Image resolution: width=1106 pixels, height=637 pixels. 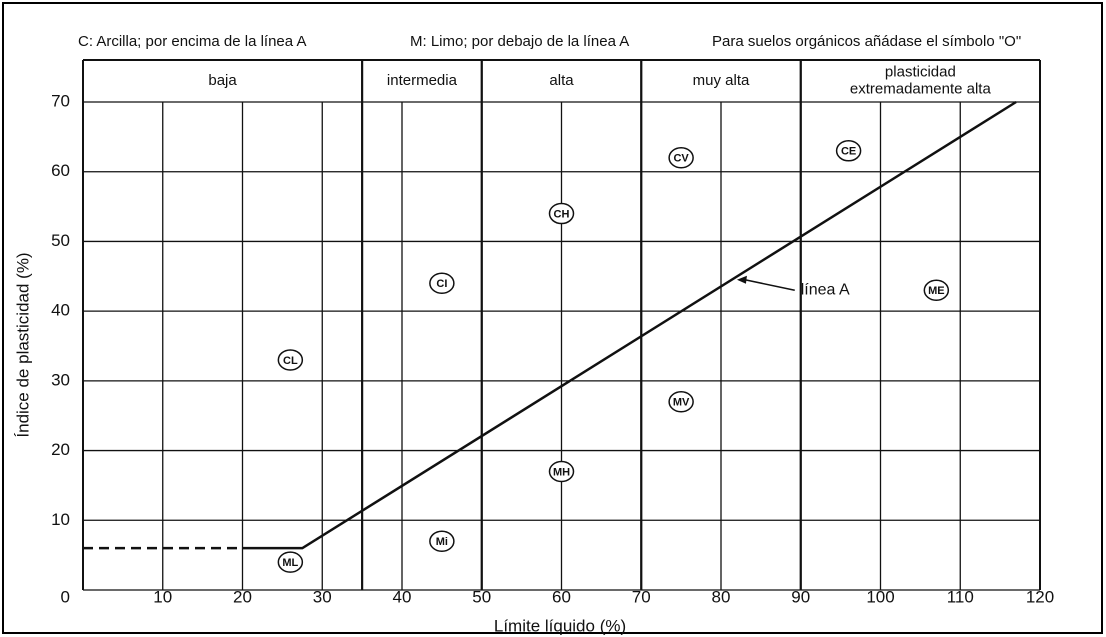 I want to click on x-axis-label: Límite líquido (%), so click(x=560, y=625).